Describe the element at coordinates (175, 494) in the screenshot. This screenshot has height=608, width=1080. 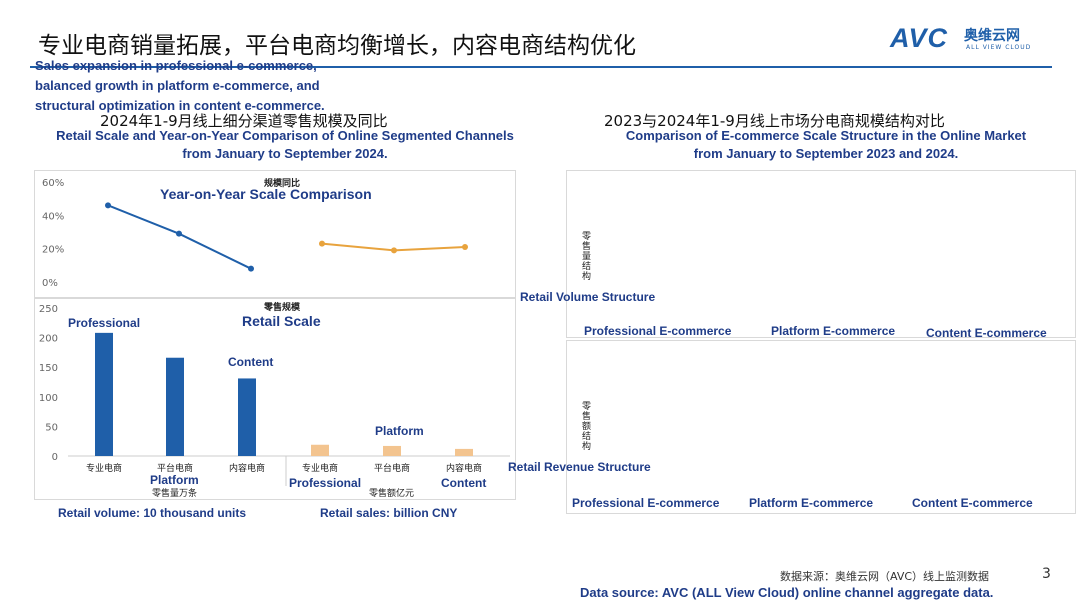
I see `unit-volume-cn: 零售量万条` at that location.